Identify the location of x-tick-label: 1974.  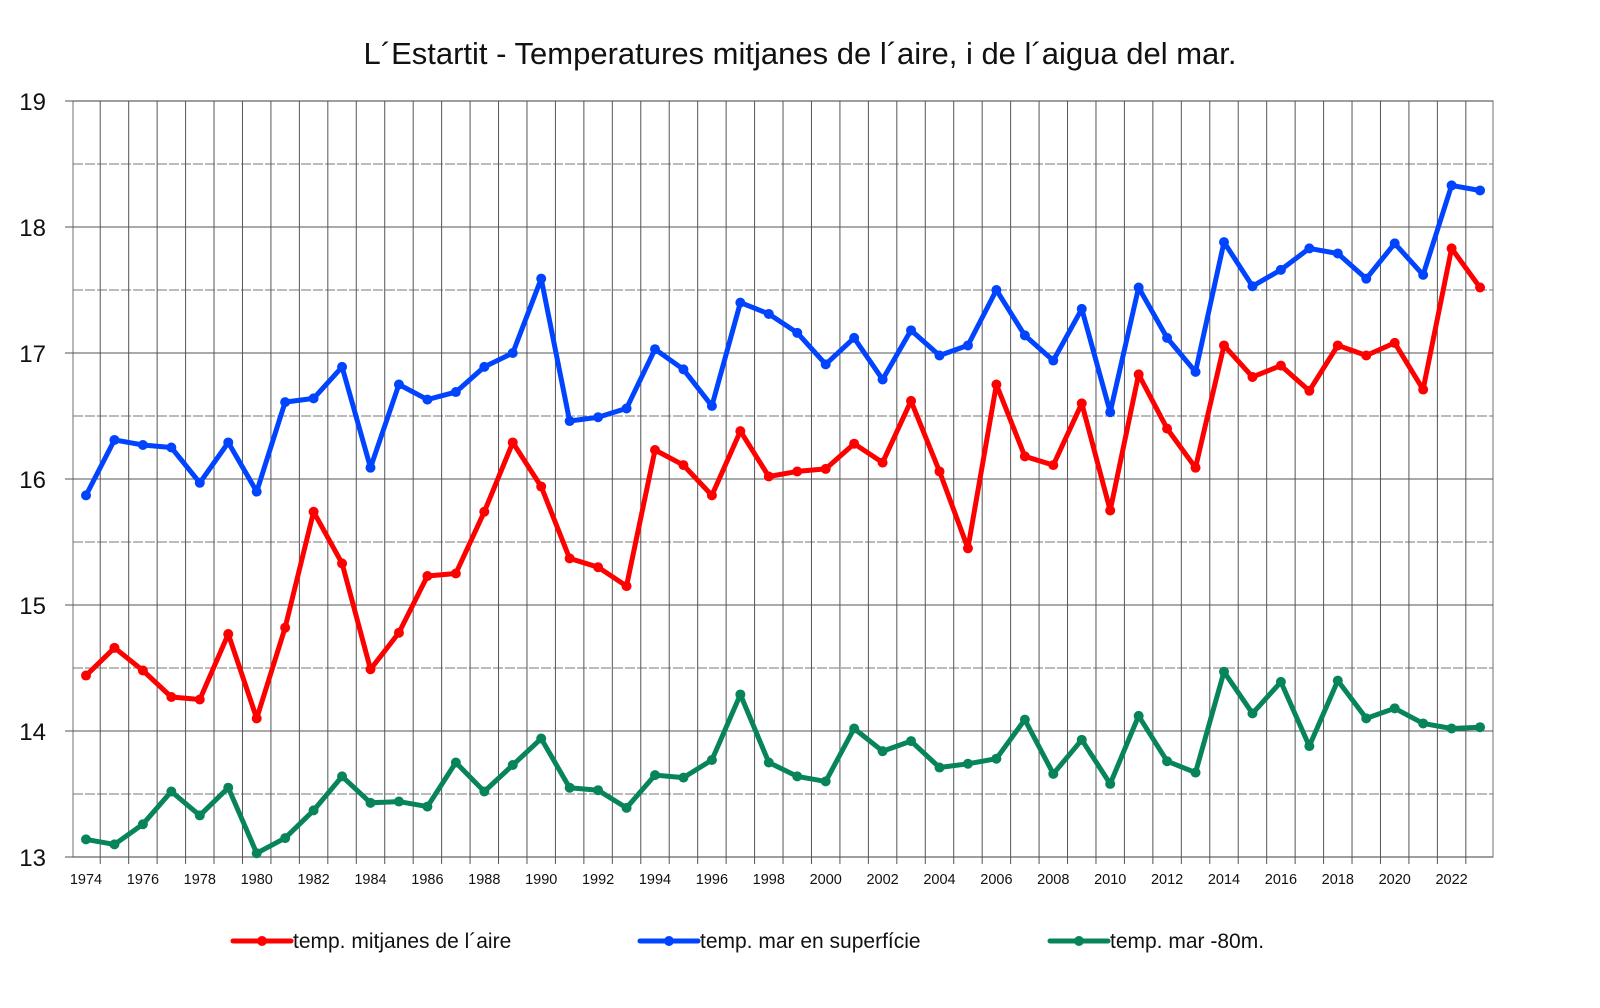
(86, 880).